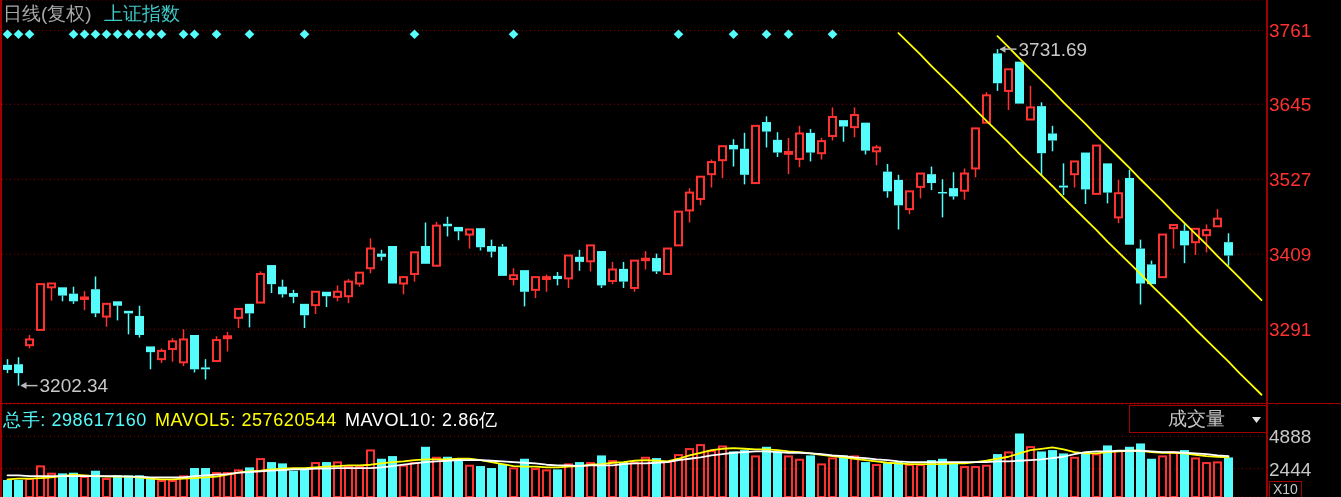  What do you see at coordinates (1129, 168) in the screenshot?
I see `line-series` at bounding box center [1129, 168].